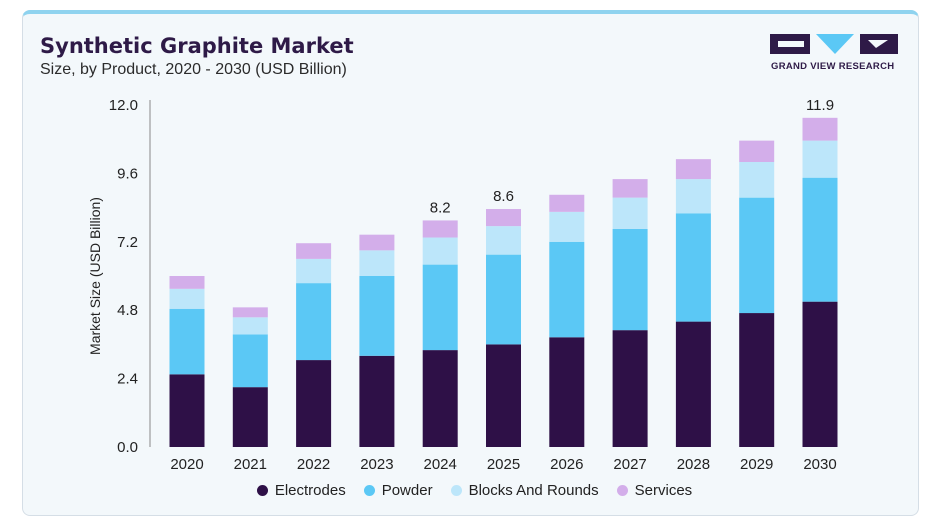 This screenshot has width=949, height=526. I want to click on legend-item-electrodes: Electrodes, so click(301, 490).